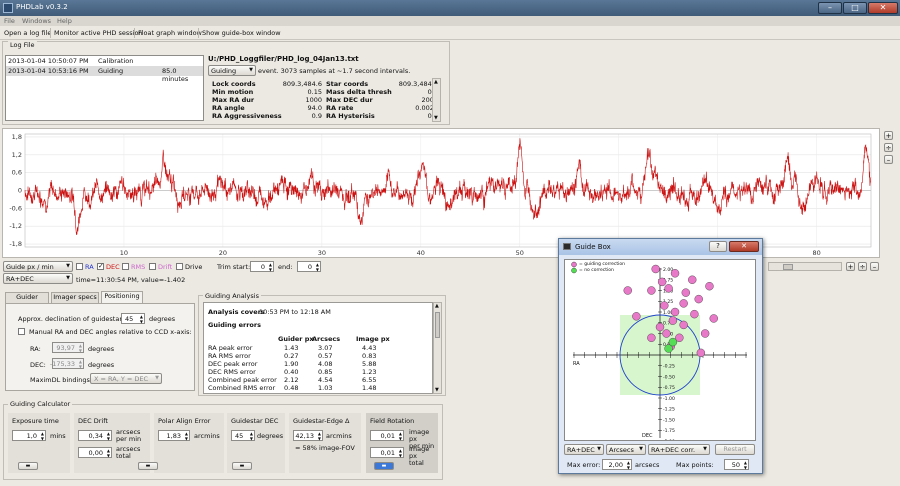 The image size is (900, 486). What do you see at coordinates (28, 33) in the screenshot?
I see `open-log-button: Open a log file` at bounding box center [28, 33].